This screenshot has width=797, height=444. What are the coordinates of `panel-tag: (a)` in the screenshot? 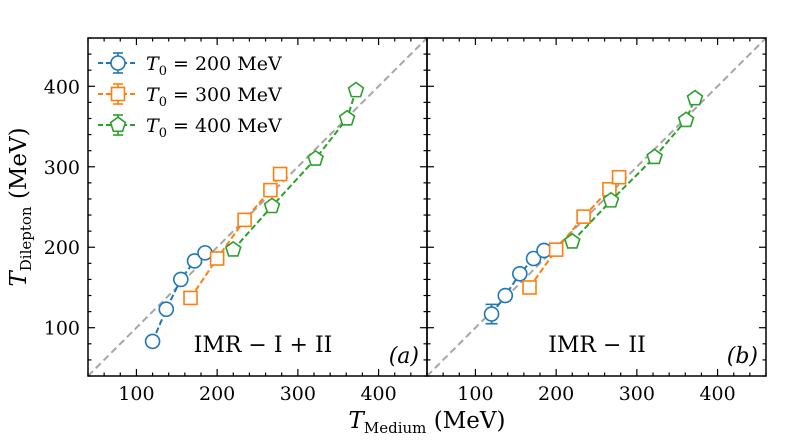 It's located at (404, 356).